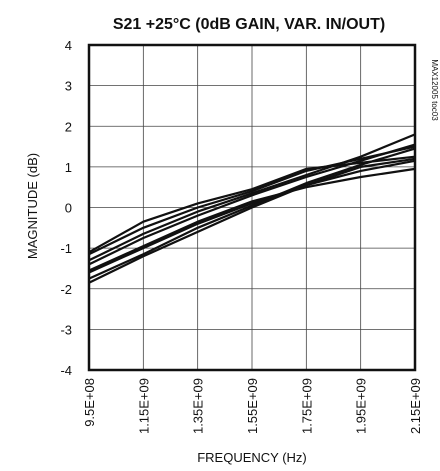  I want to click on x-tick-label: 1.75E+09, so click(306, 406).